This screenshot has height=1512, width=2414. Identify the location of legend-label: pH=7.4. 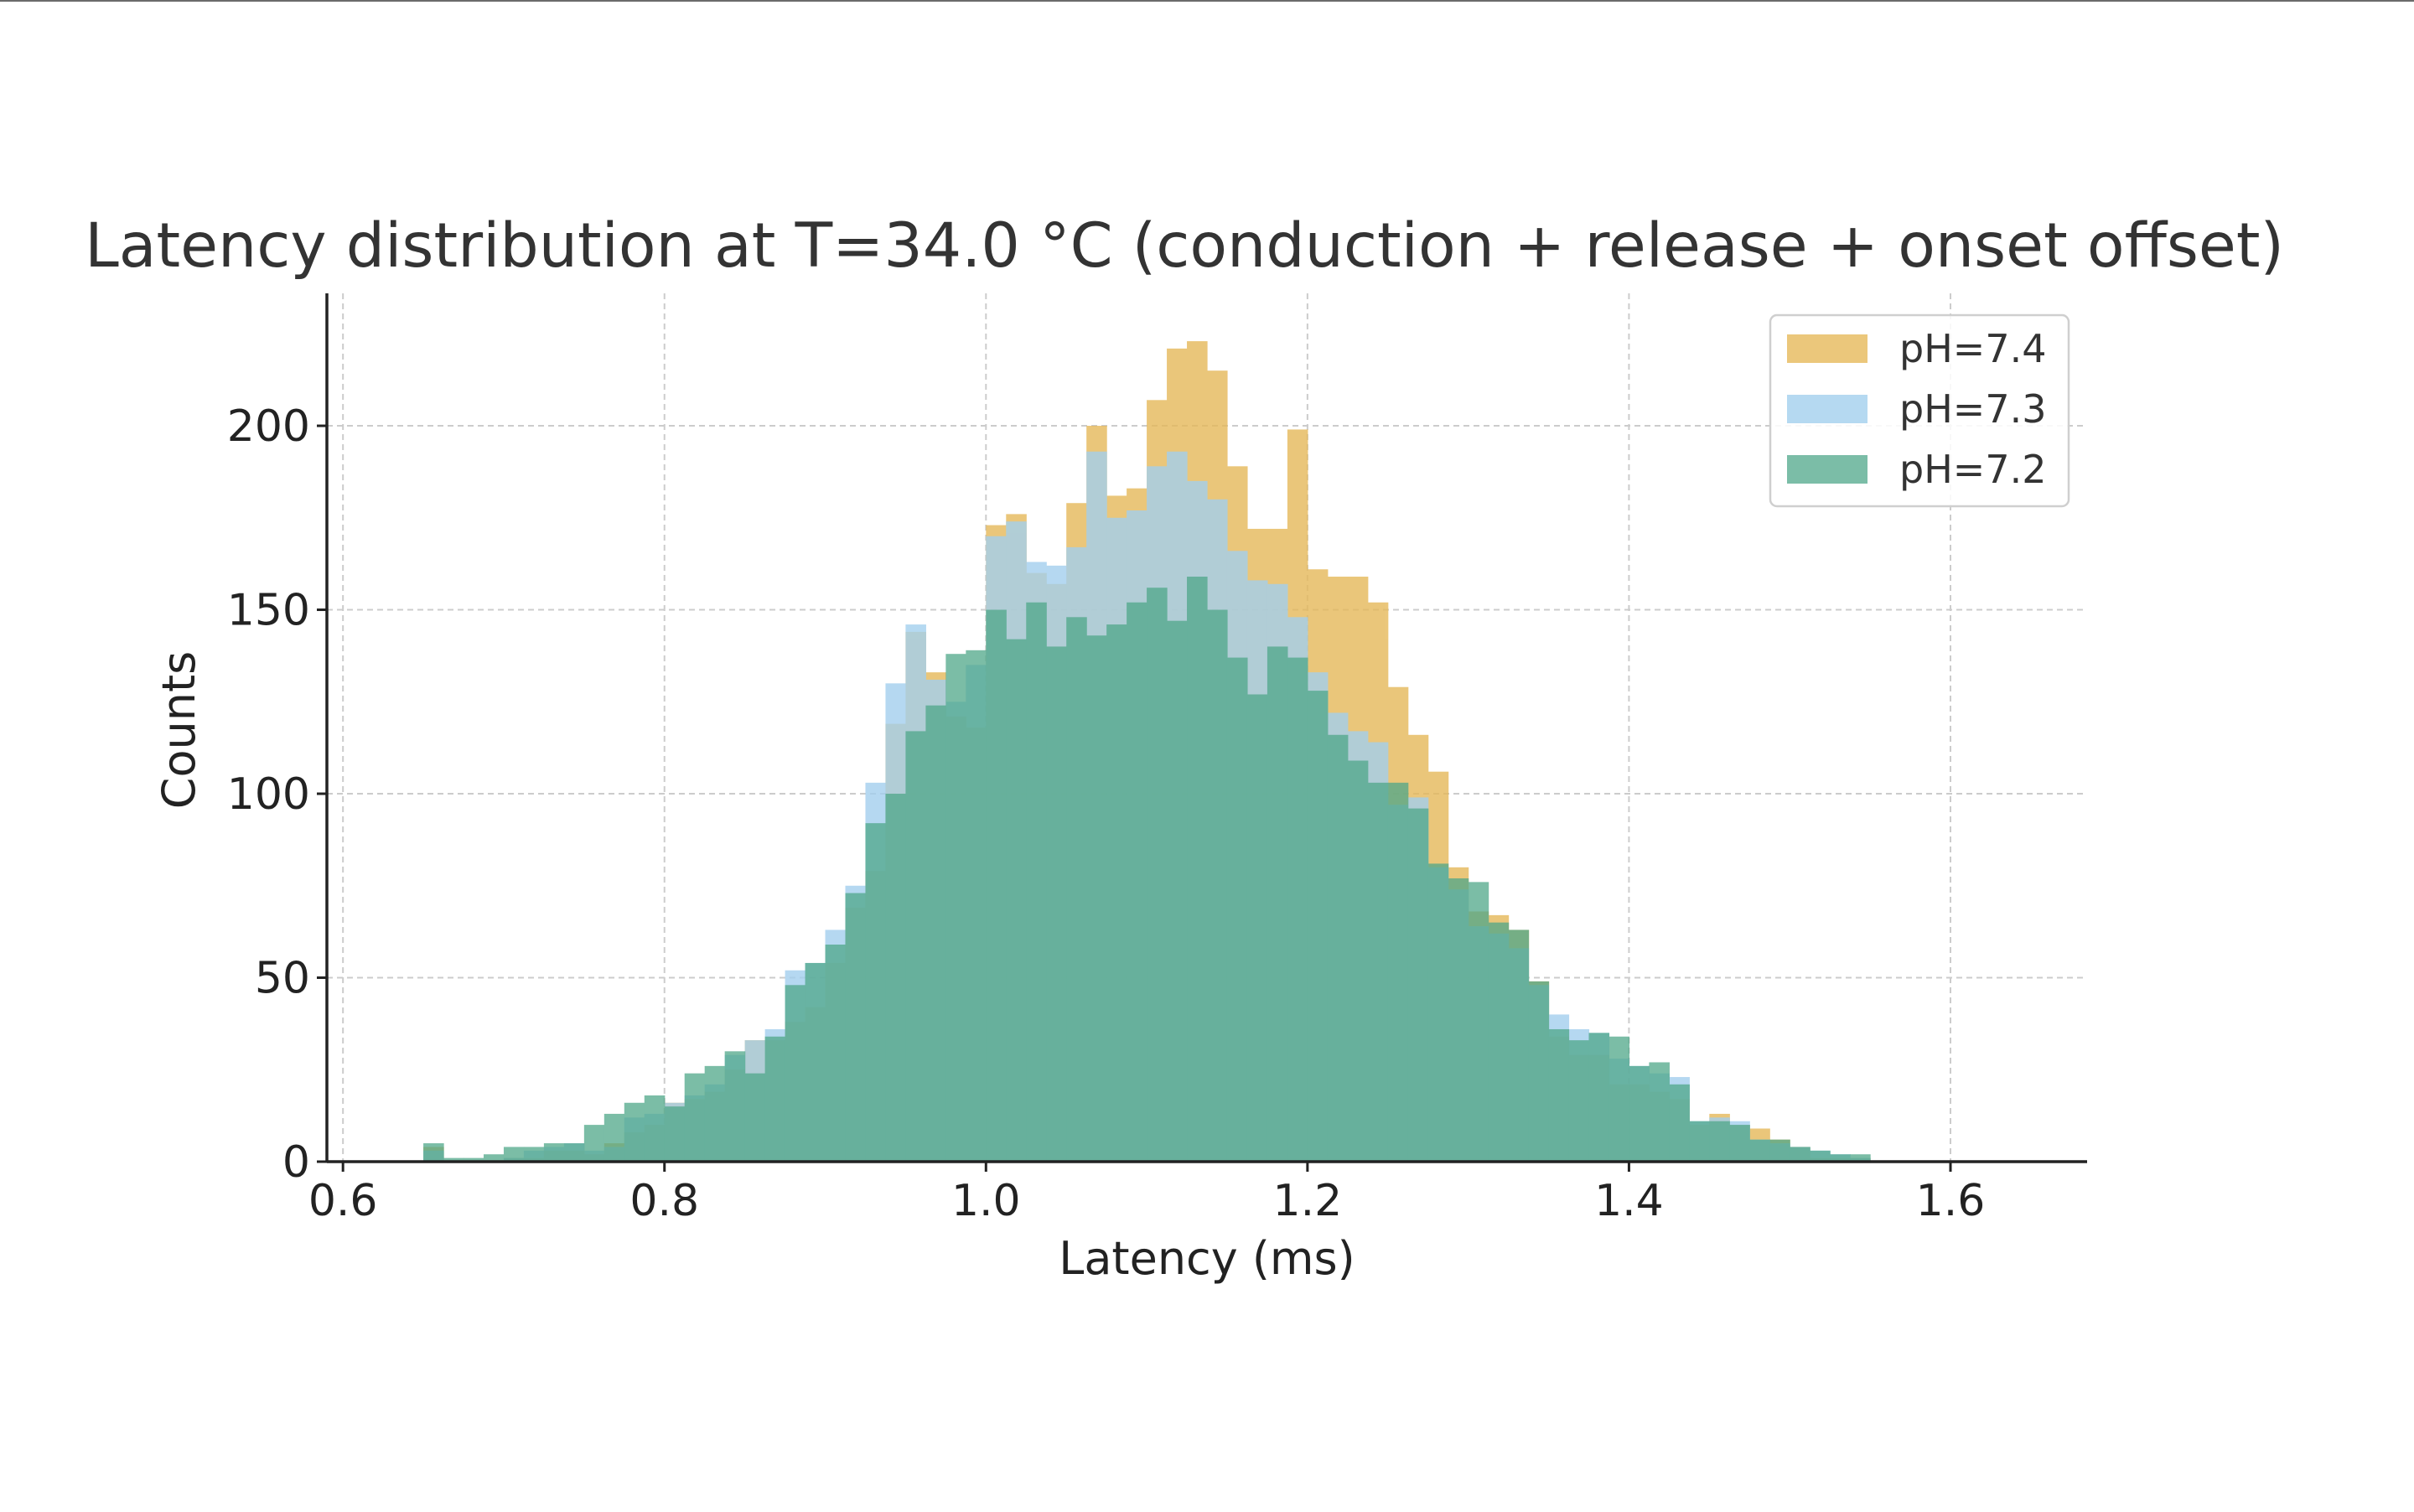
(1973, 348).